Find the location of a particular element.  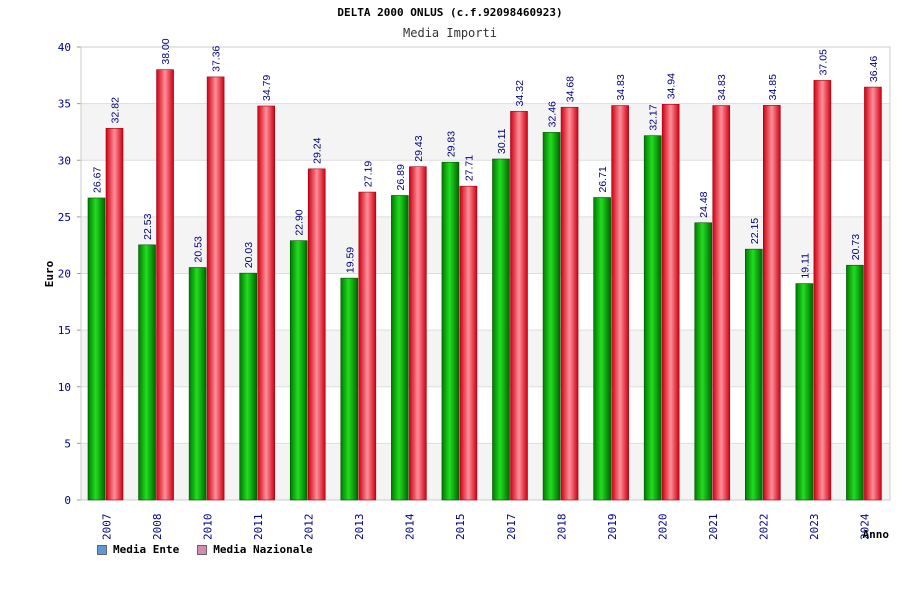

x-tick-label-2024: 2024 is located at coordinates (865, 526).